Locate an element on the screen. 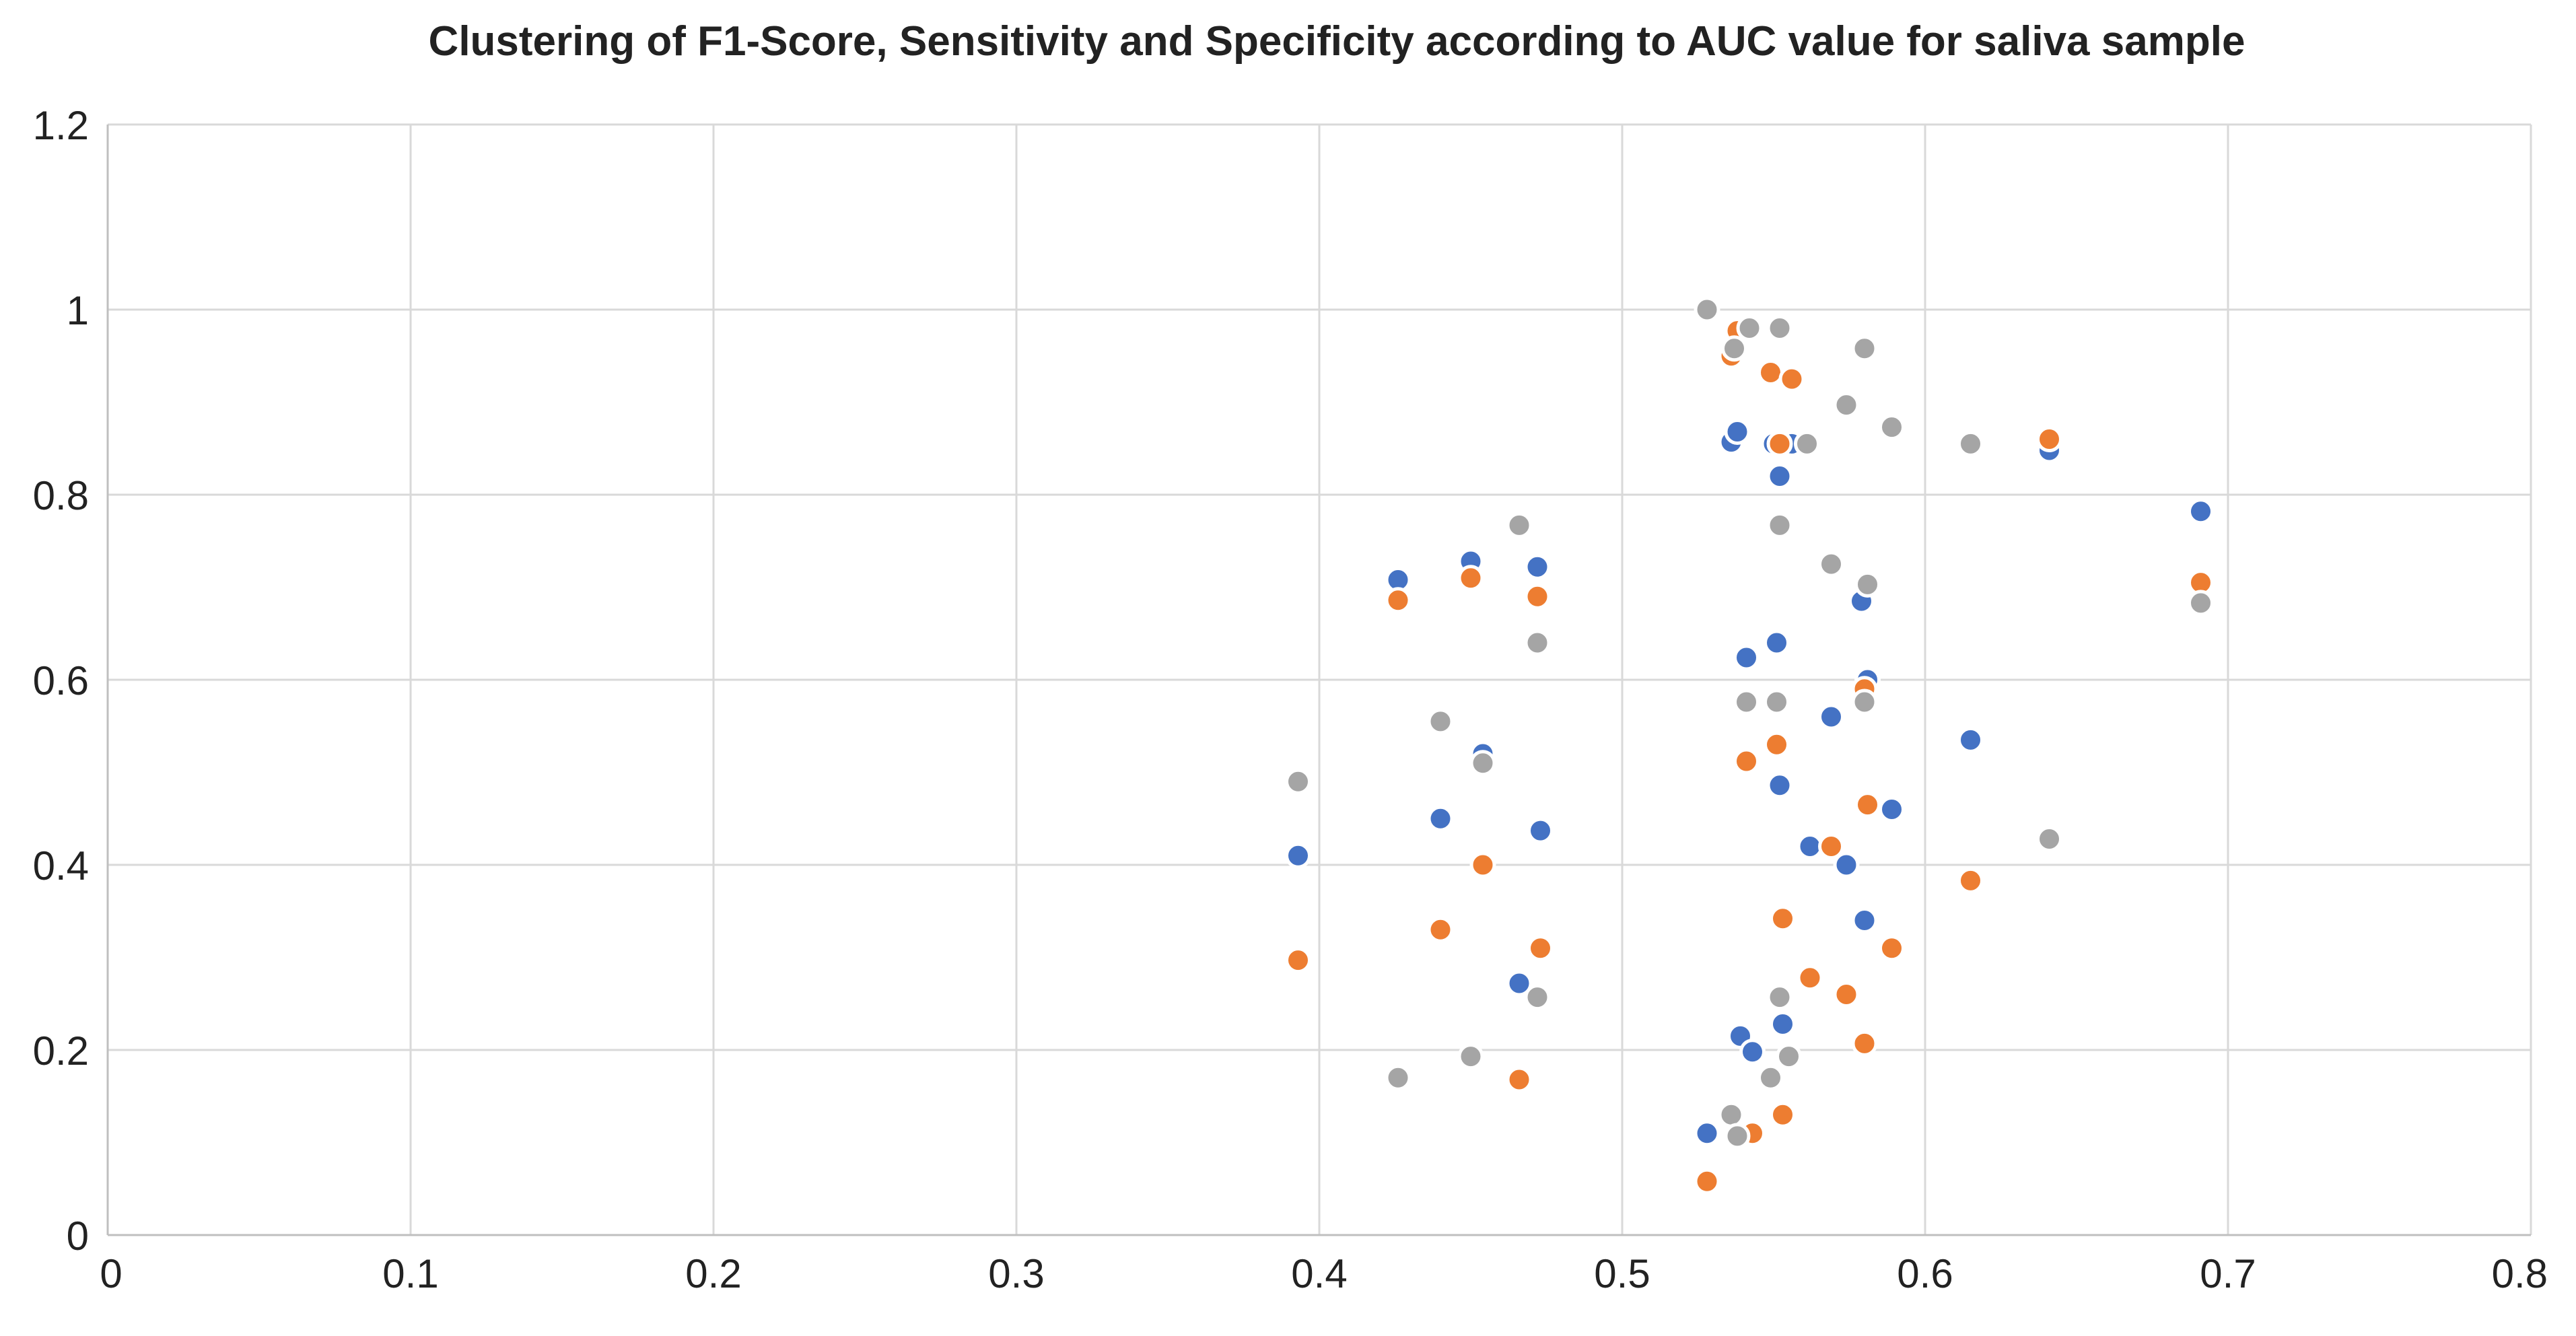  x-tick-label: 0.2 is located at coordinates (713, 1273).